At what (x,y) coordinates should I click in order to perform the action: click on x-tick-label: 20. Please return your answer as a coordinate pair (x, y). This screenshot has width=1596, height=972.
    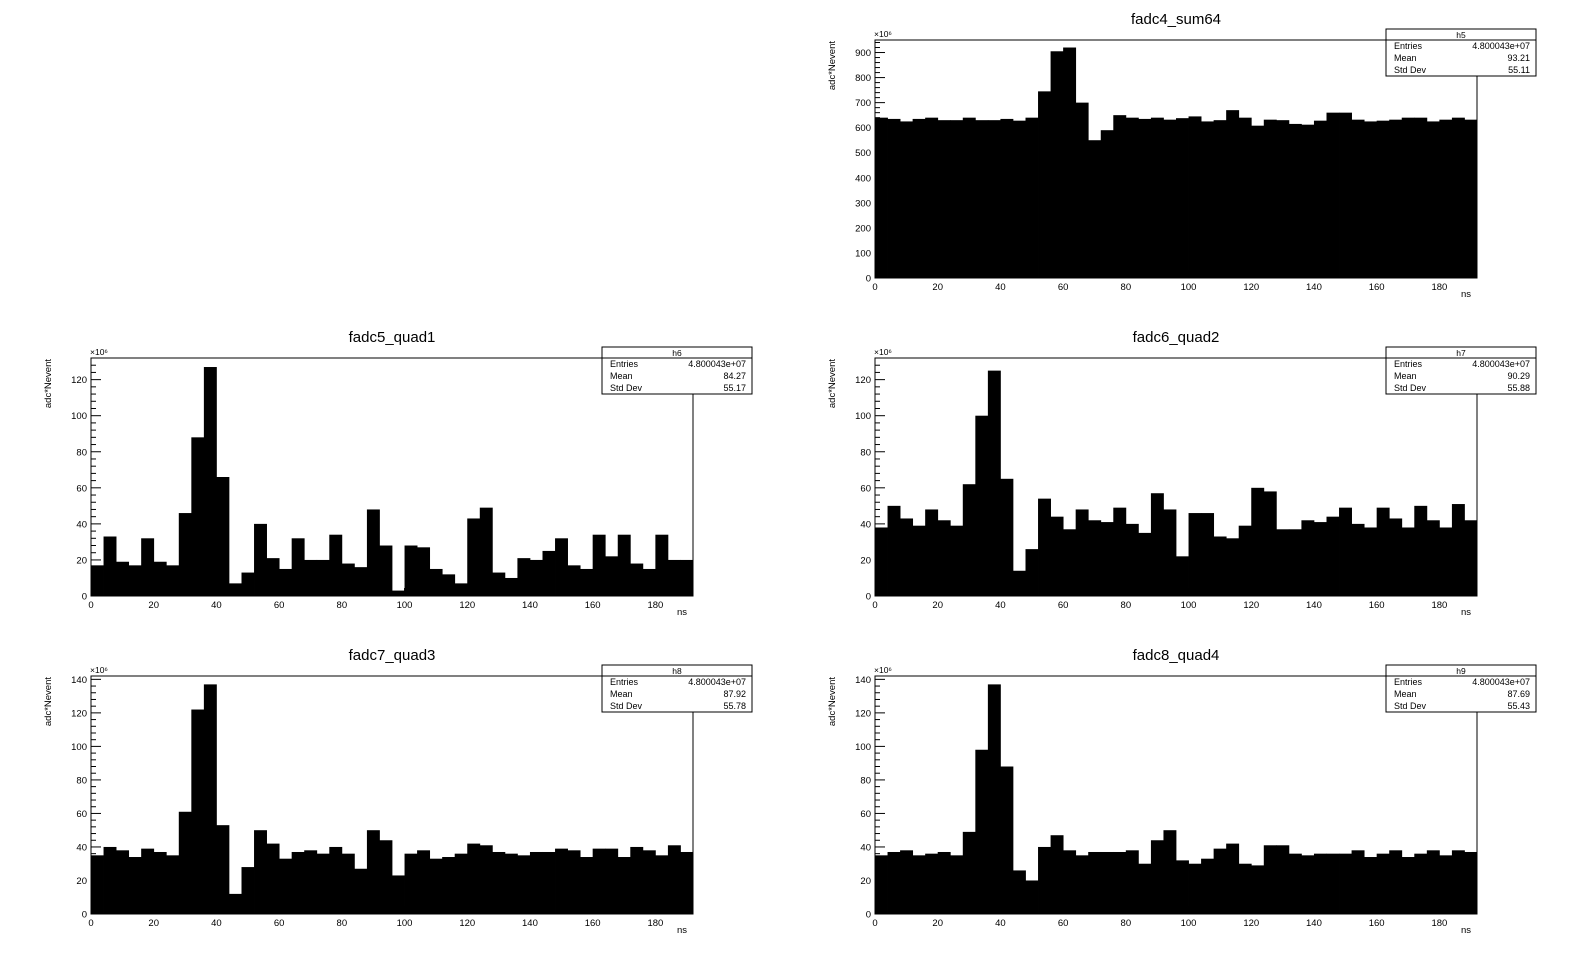
    Looking at the image, I should click on (937, 923).